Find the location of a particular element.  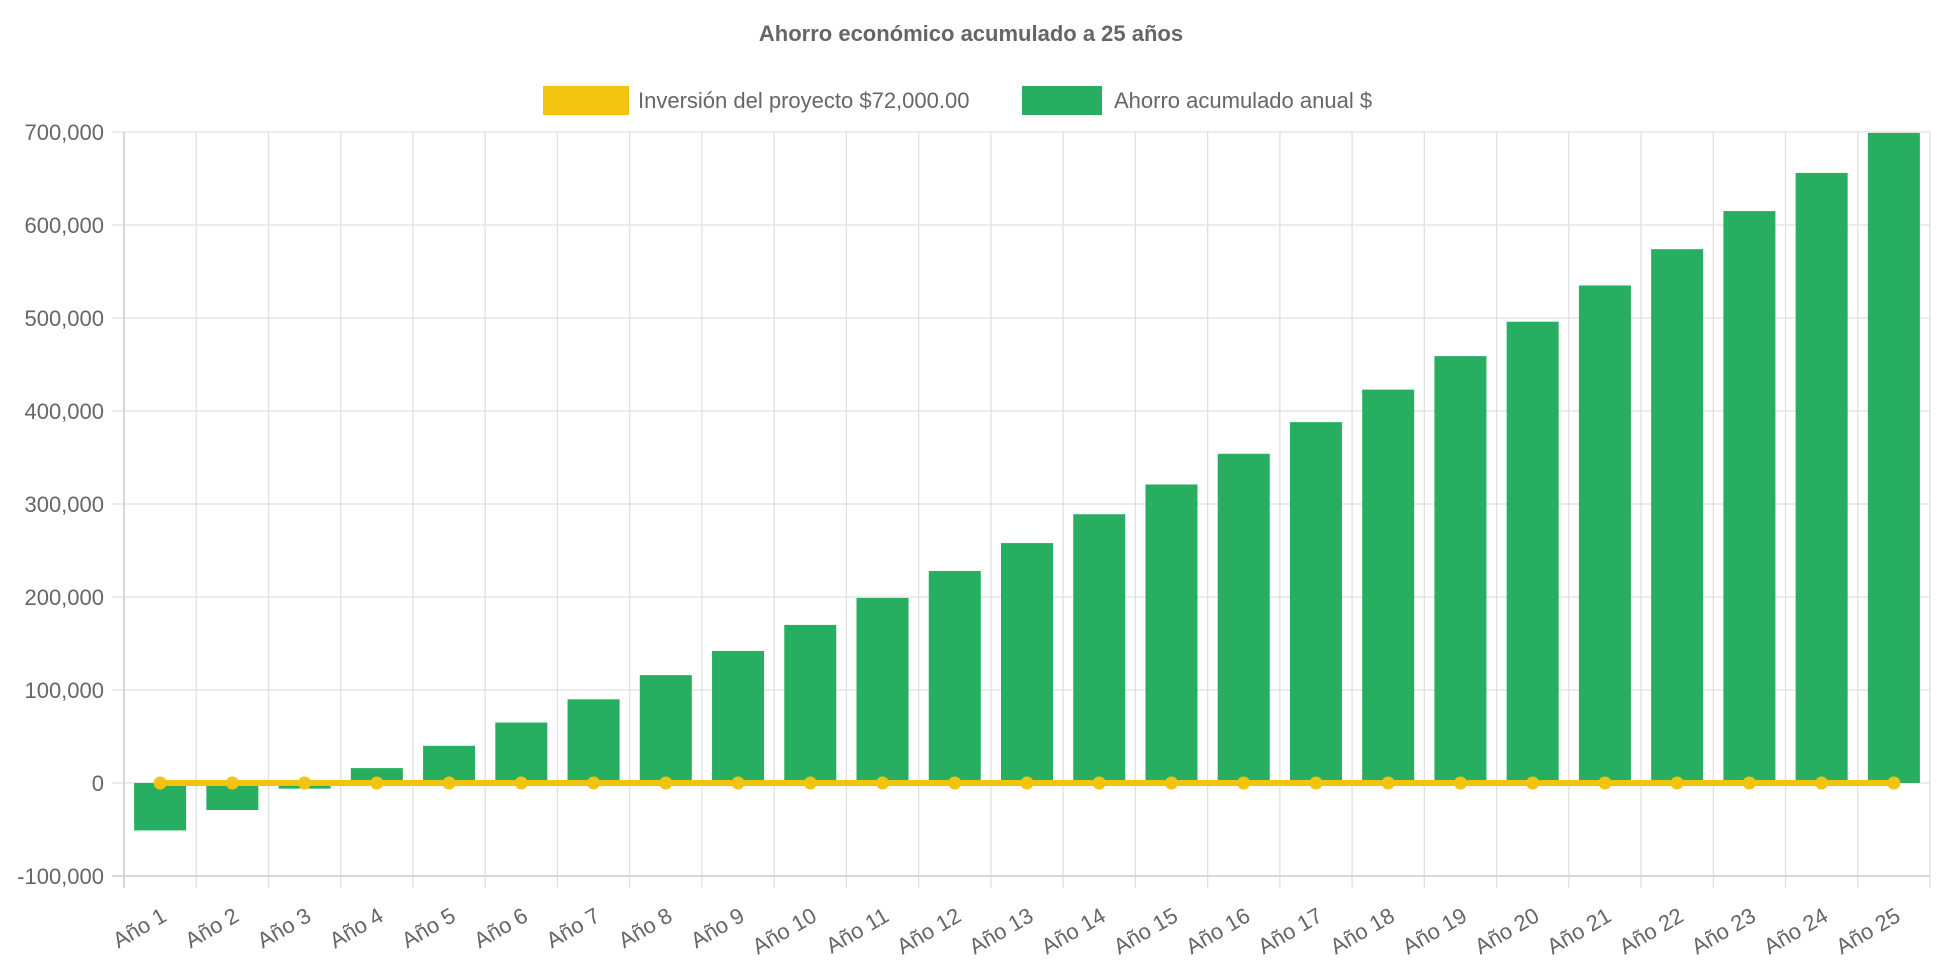

y-tick-label: 700,000 is located at coordinates (64, 132).